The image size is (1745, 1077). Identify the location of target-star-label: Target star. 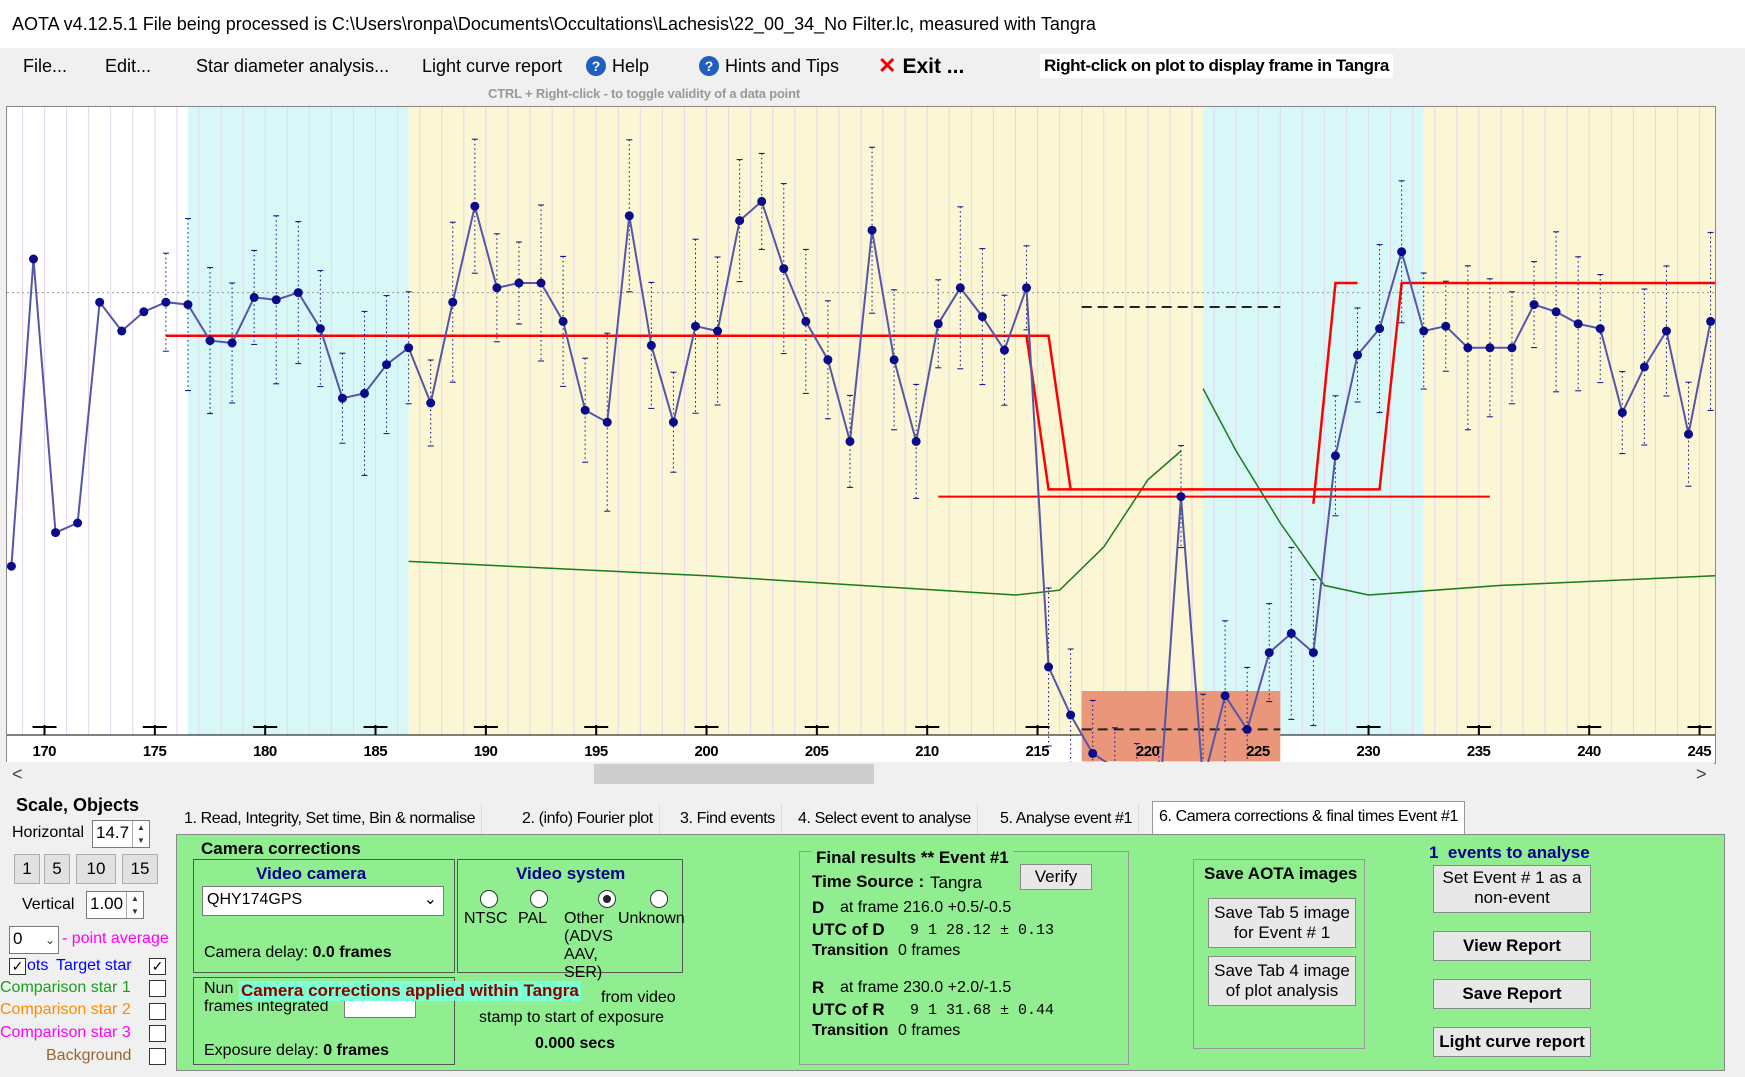
(94, 965).